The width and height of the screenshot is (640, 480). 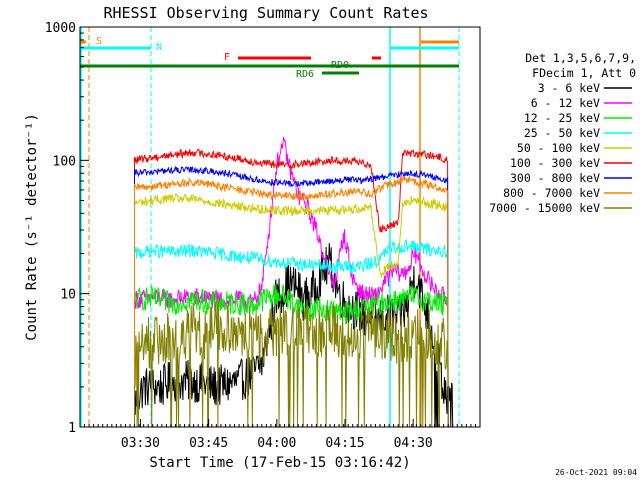 I want to click on y-tick-label: 10, so click(x=68, y=295).